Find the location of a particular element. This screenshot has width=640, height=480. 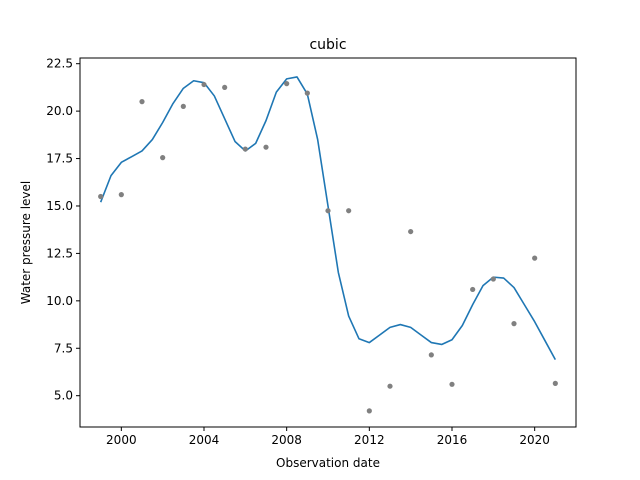

x-tick-label: 2020 is located at coordinates (534, 440).